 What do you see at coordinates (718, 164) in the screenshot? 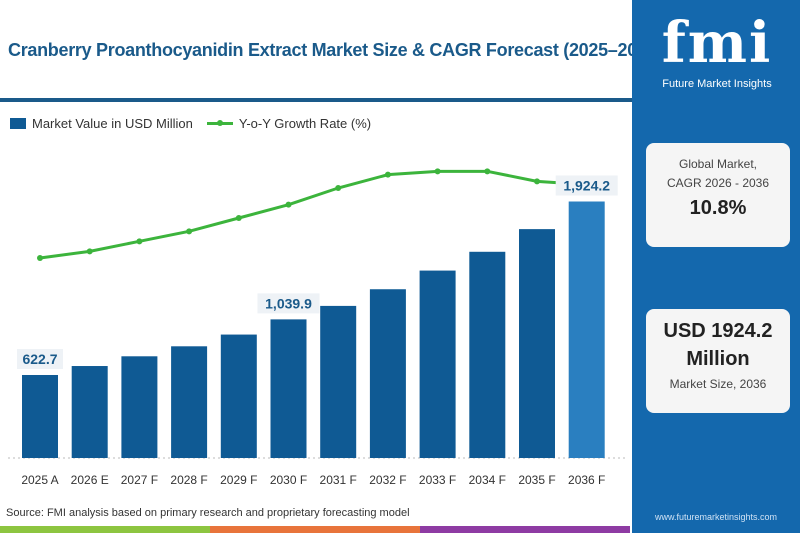
I see `cagr-label: Global Market,` at bounding box center [718, 164].